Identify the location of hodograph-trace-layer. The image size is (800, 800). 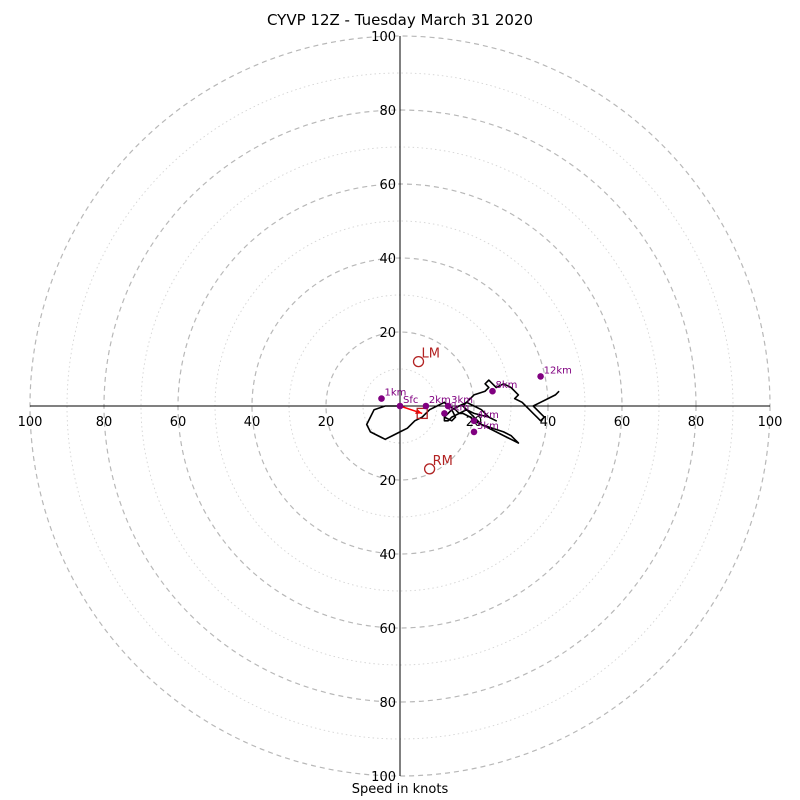
(462, 411).